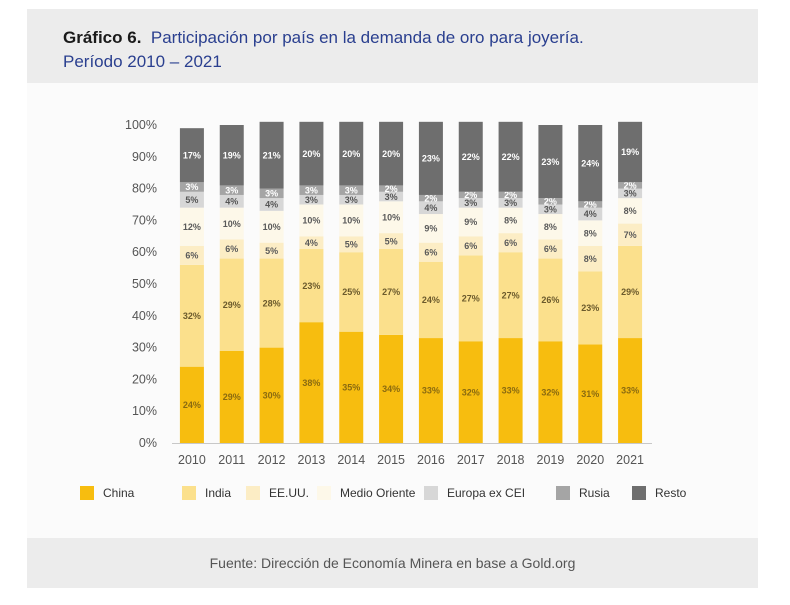  Describe the element at coordinates (148, 443) in the screenshot. I see `y-tick-label: 0%` at that location.